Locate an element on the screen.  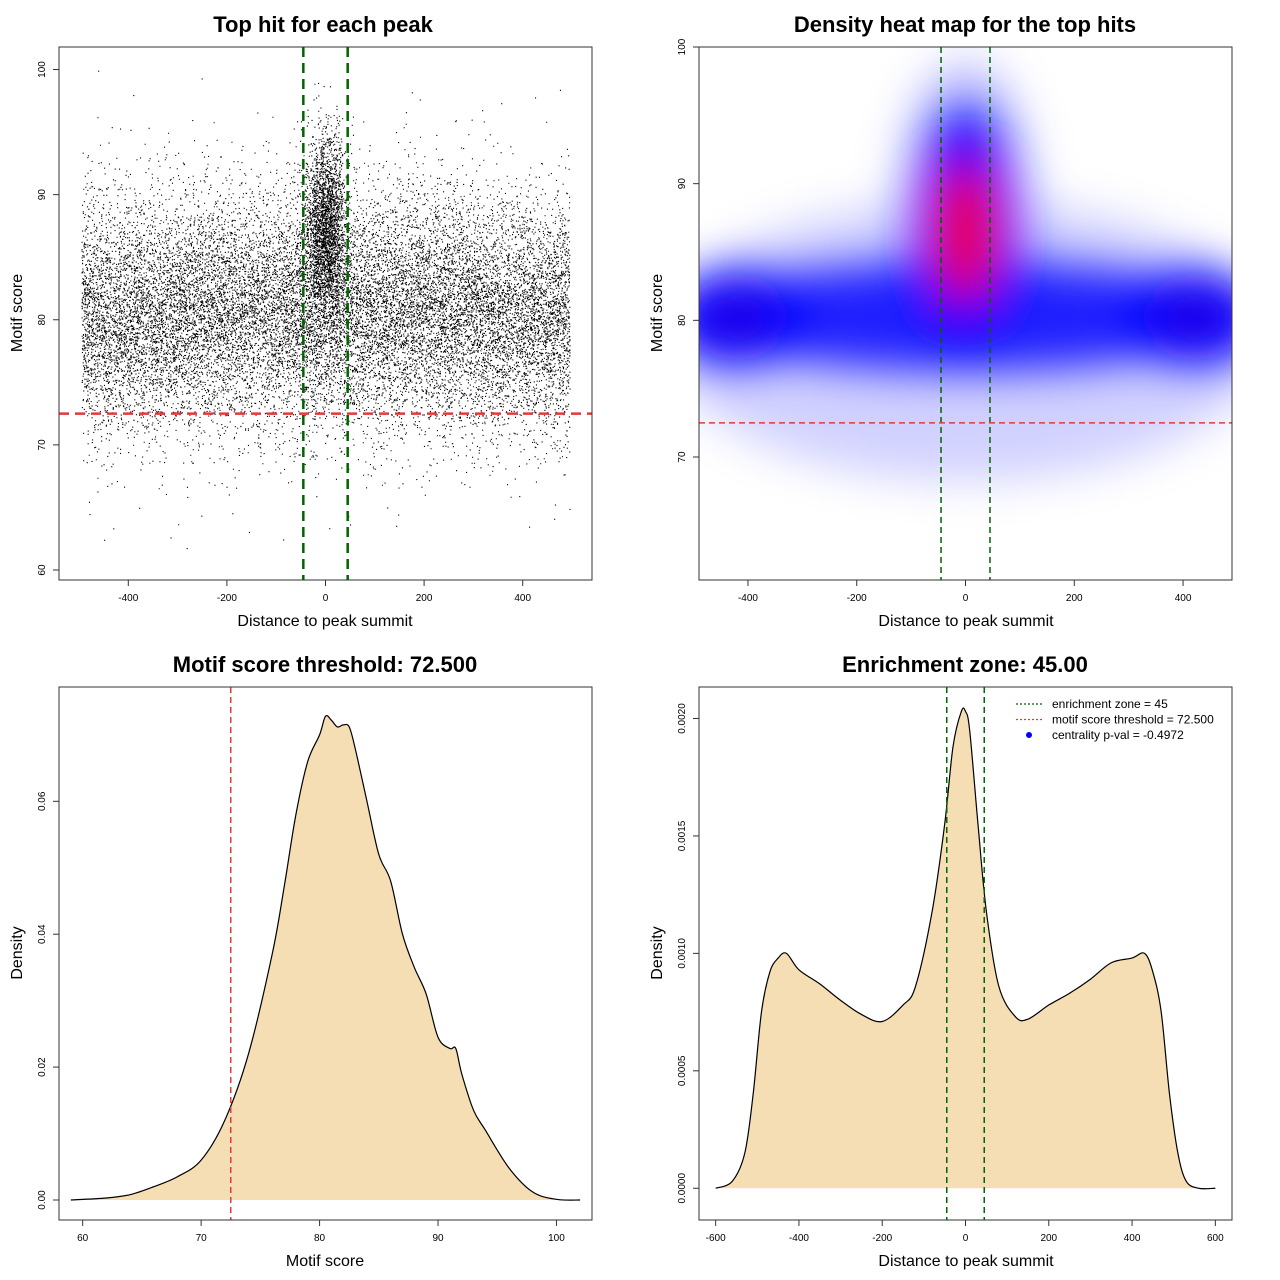
x-tick-label: -600 is located at coordinates (716, 1238).